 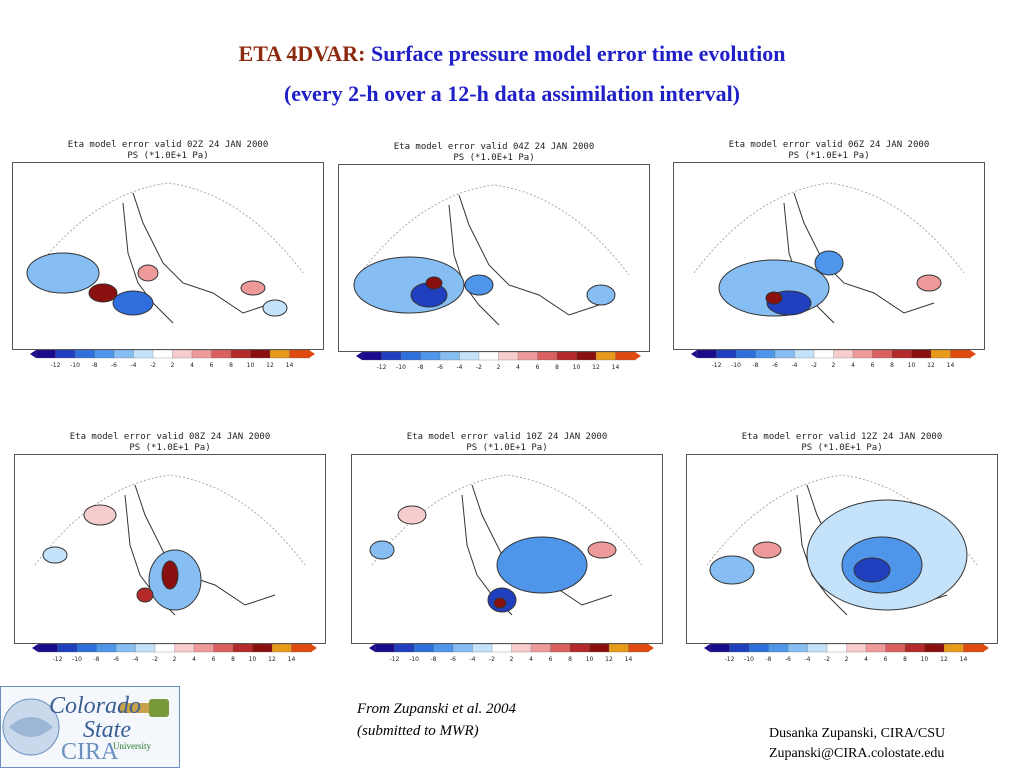 I want to click on colorbar-tick-label: -8, so click(x=97, y=659).